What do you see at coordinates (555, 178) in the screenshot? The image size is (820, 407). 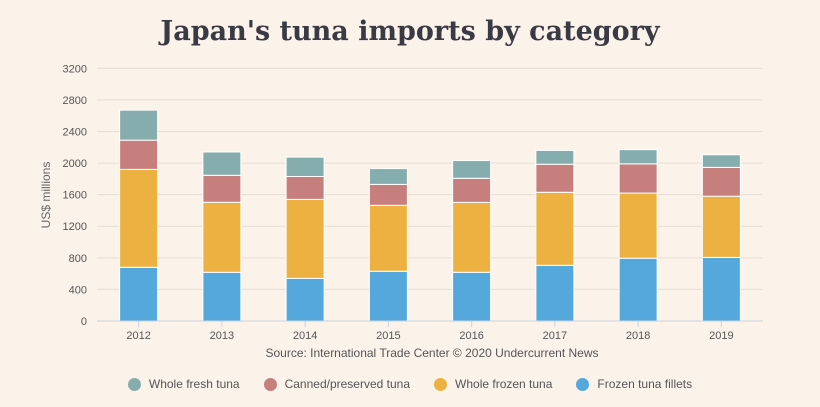 I see `bar-segment-canned-preserved-tuna-2017` at bounding box center [555, 178].